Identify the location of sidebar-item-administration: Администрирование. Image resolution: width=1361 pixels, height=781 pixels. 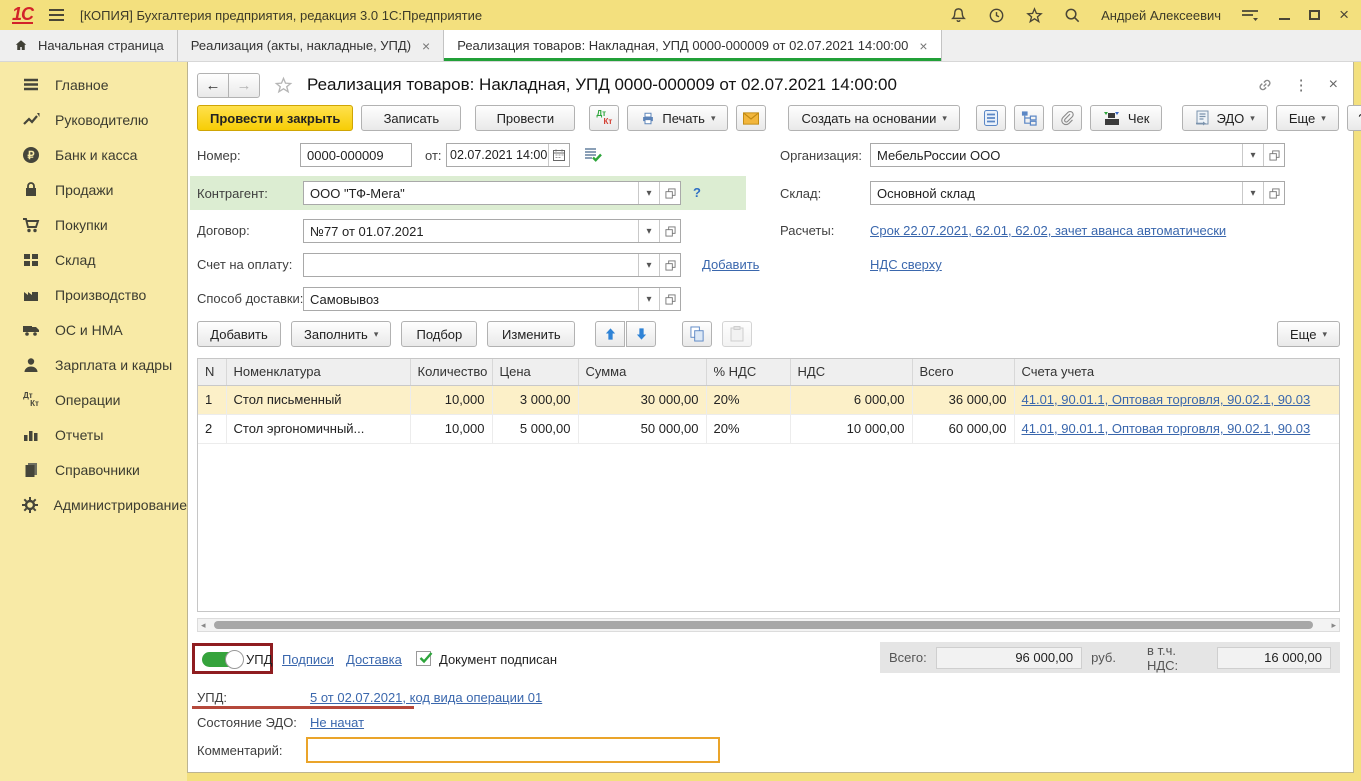
(93, 504).